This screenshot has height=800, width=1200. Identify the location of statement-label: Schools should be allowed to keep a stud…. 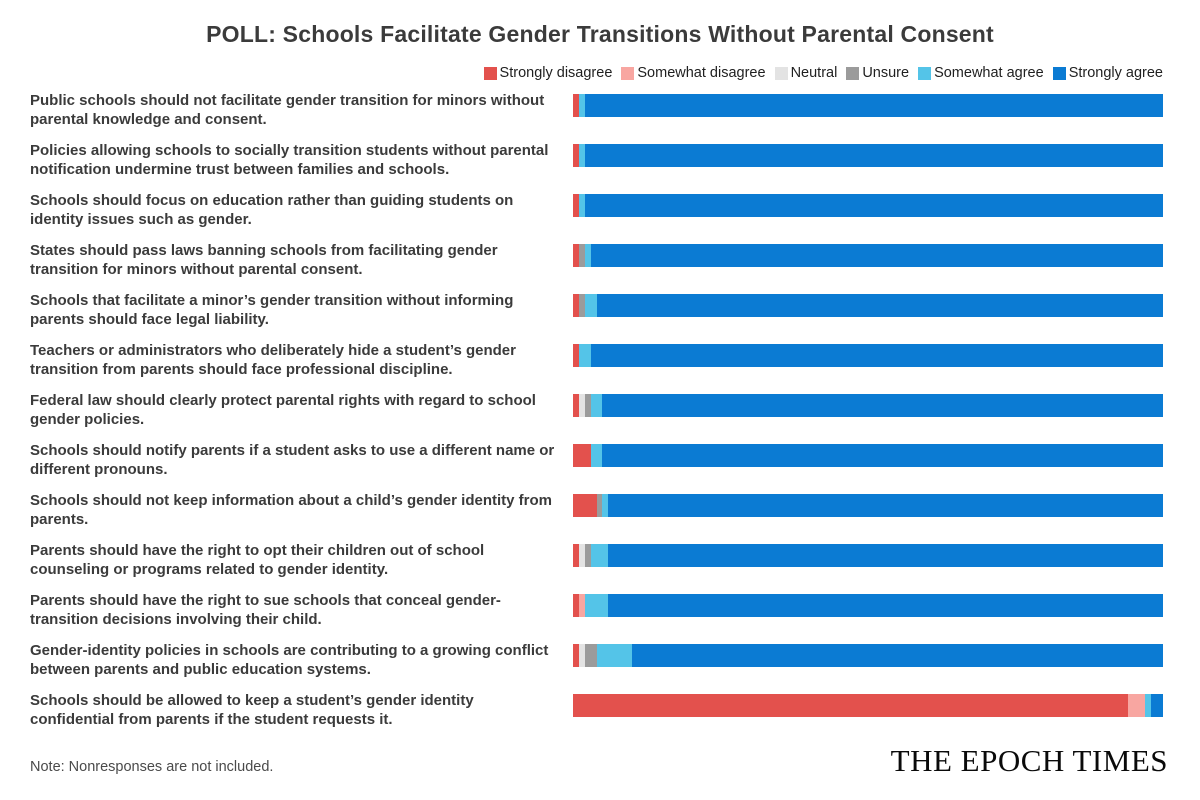
(252, 710).